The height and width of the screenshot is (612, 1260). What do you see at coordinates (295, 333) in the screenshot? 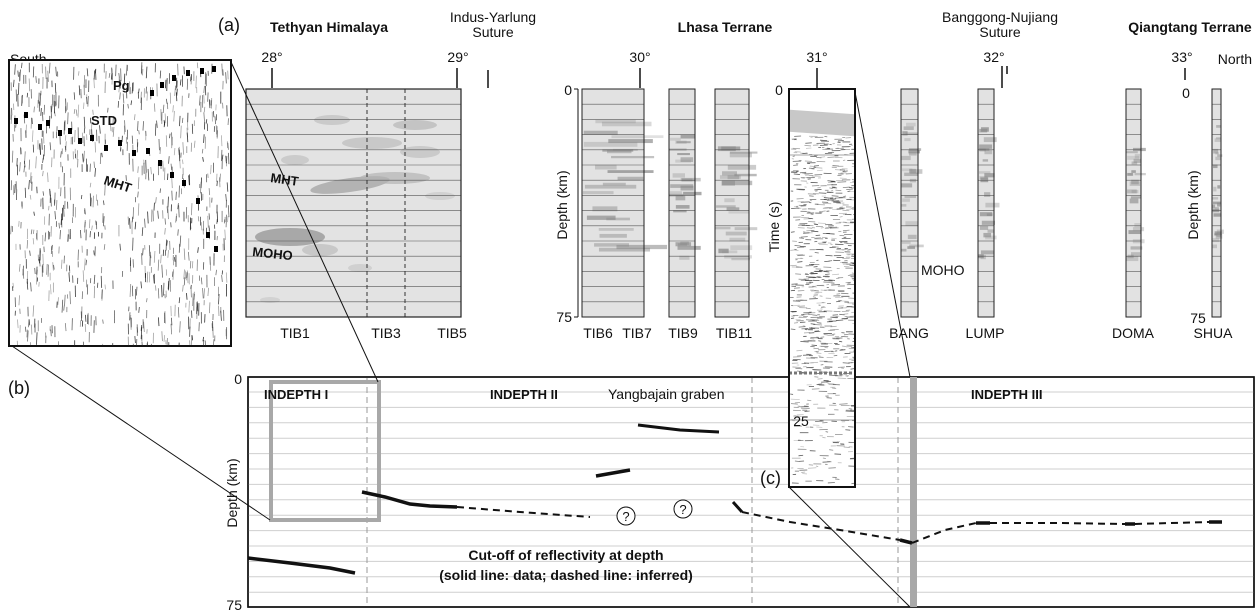
I see `station-tib1: TIB1` at bounding box center [295, 333].